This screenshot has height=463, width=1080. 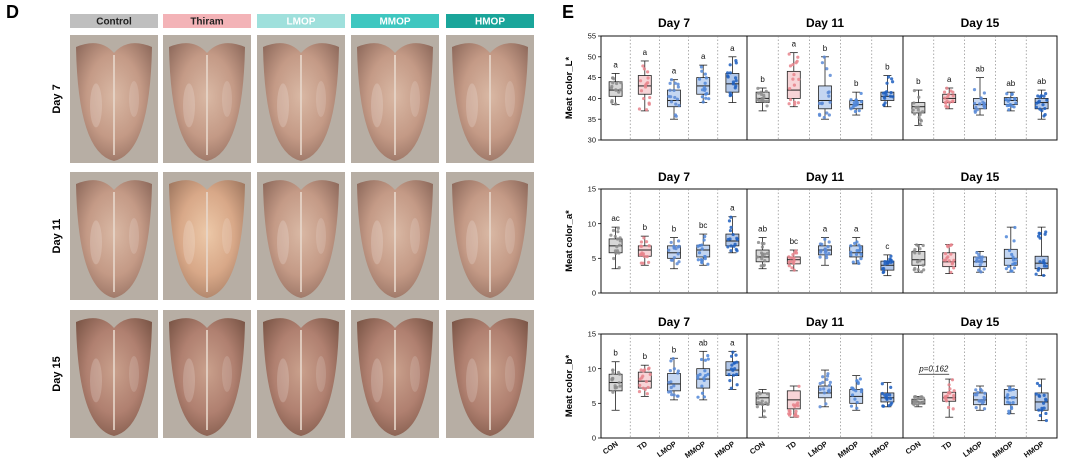 I want to click on x-category-label: MMOP, so click(x=695, y=449).